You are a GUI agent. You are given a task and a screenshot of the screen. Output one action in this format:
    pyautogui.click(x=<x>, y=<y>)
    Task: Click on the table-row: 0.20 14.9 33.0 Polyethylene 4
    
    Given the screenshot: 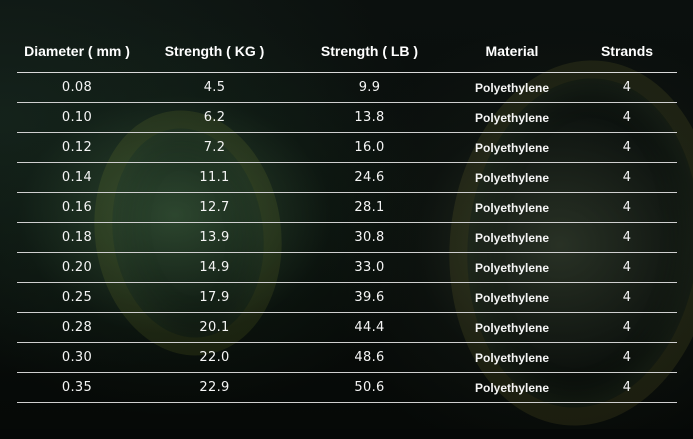 What is the action you would take?
    pyautogui.click(x=347, y=267)
    